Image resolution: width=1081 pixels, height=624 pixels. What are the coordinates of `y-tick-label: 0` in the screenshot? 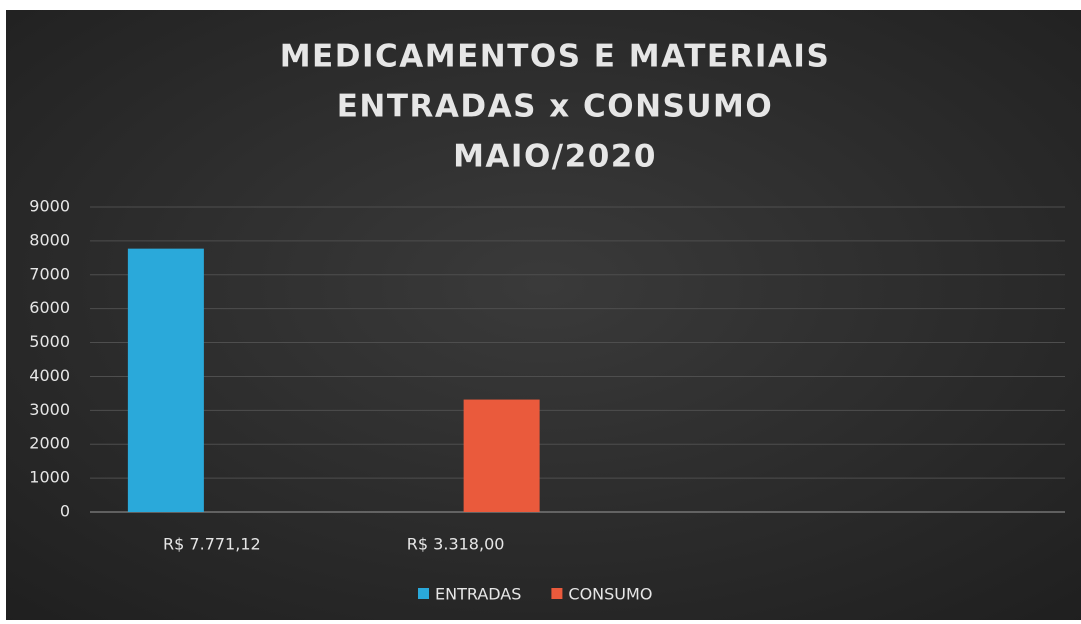 It's located at (65, 511).